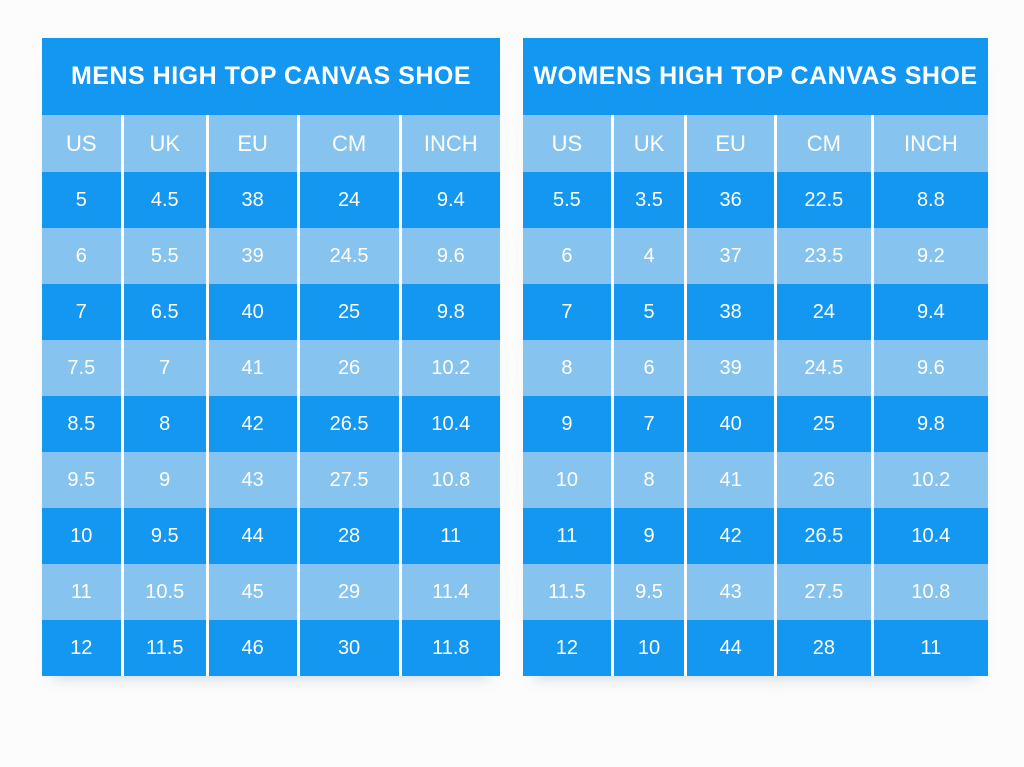 The image size is (1024, 767). I want to click on column-header-cm: CM, so click(823, 143).